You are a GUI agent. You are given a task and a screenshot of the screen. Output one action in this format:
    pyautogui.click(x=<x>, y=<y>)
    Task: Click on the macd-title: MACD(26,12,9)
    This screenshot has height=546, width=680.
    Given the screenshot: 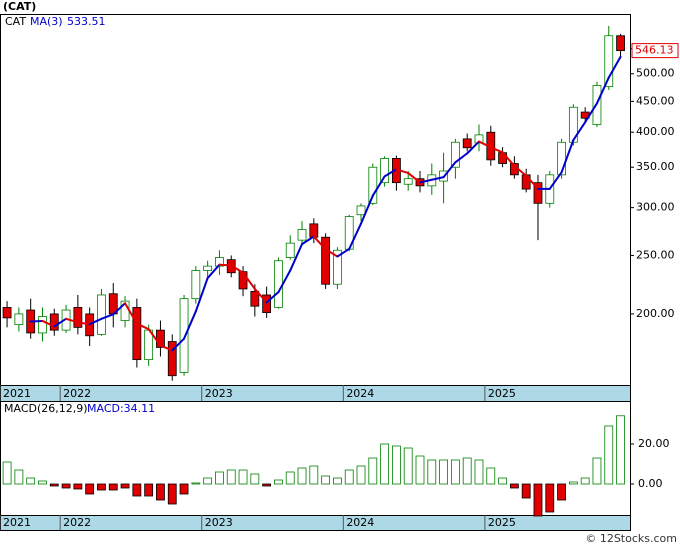 What is the action you would take?
    pyautogui.click(x=46, y=408)
    